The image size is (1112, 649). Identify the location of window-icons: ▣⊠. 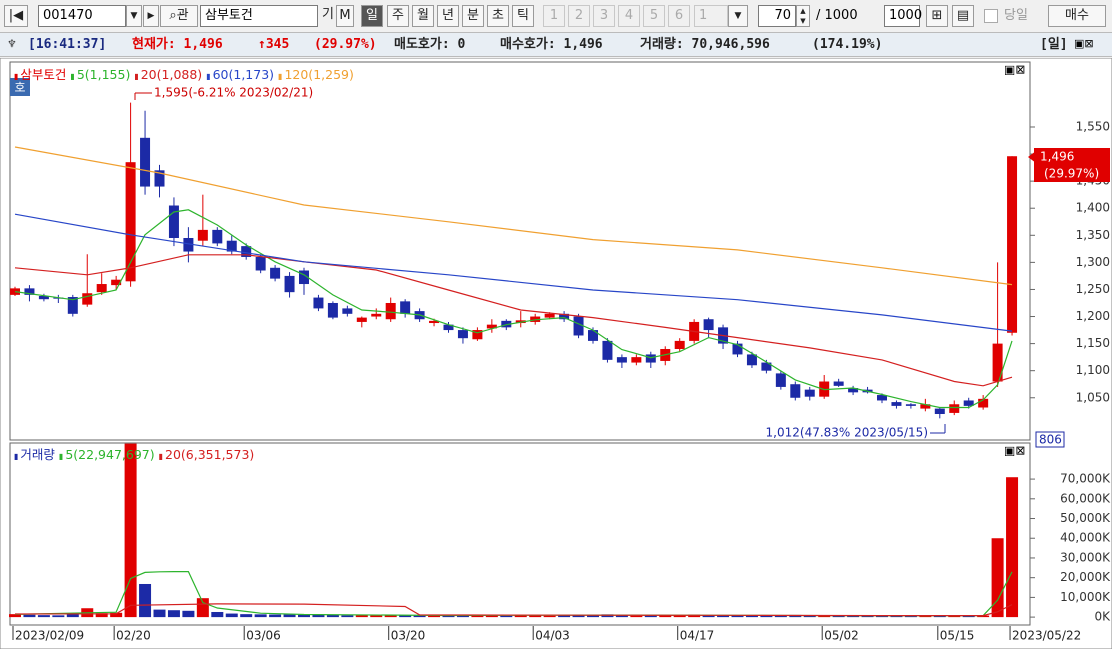
(1084, 43).